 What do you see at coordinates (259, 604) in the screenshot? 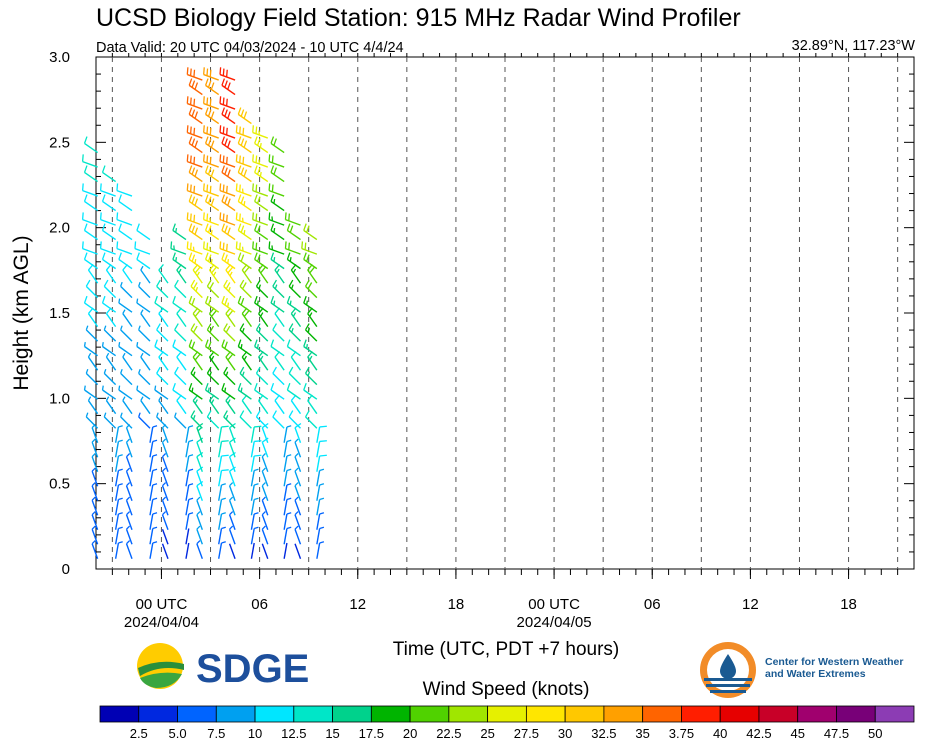
I see `x-tick-label: 06` at bounding box center [259, 604].